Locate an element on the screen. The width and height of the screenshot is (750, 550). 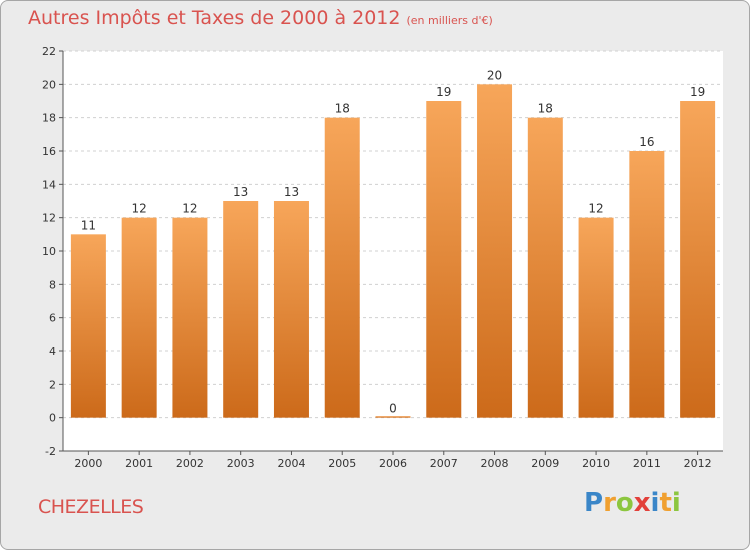
commune-name: CHEZELLES is located at coordinates (91, 507).